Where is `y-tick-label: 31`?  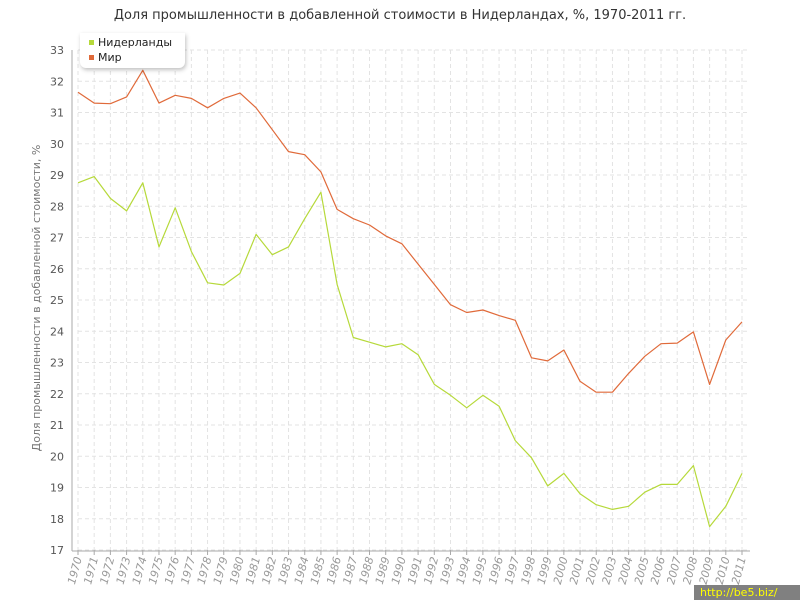
y-tick-label: 31 is located at coordinates (57, 113).